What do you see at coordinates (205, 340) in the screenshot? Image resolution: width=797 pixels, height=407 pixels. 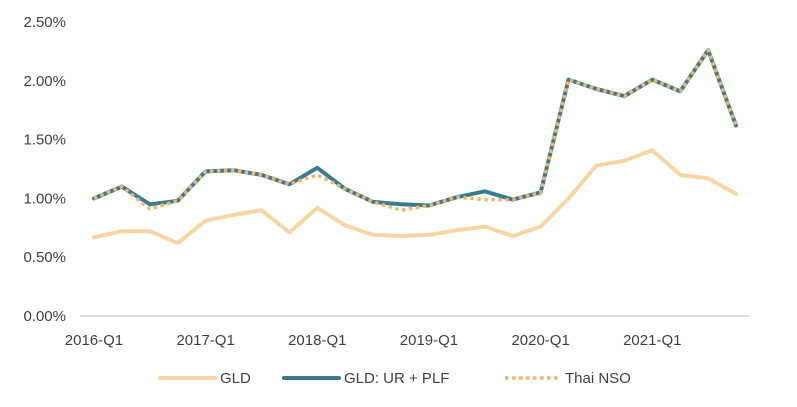 I see `x-tick-label: 2017-Q1` at bounding box center [205, 340].